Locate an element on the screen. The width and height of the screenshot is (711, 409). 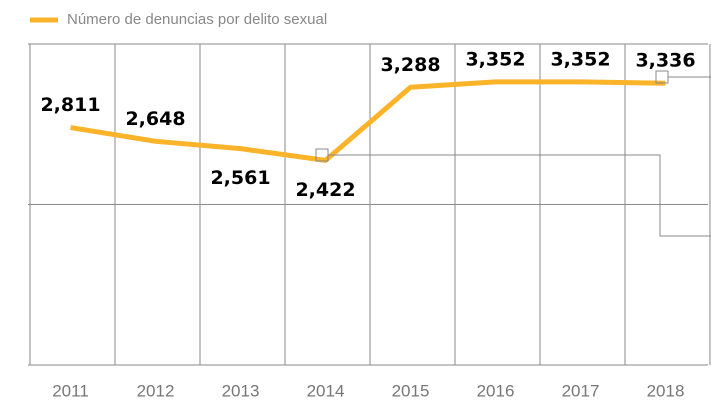
leader-line is located at coordinates (519, 195).